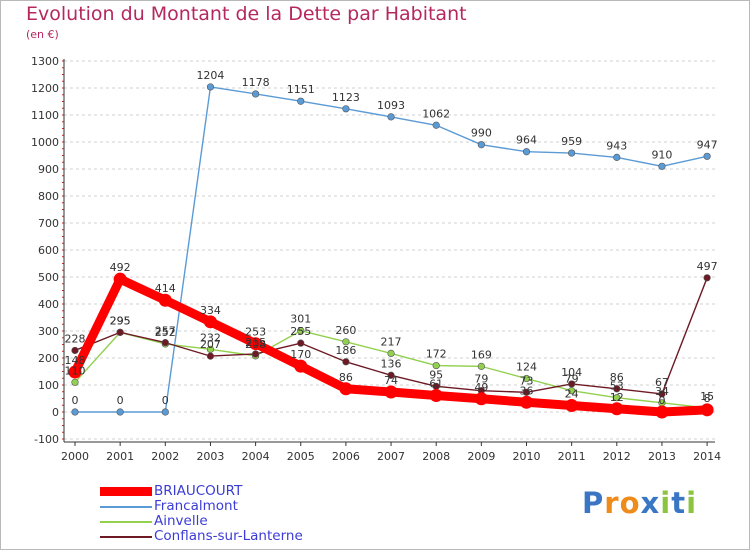  I want to click on data-label: 12, so click(617, 397).